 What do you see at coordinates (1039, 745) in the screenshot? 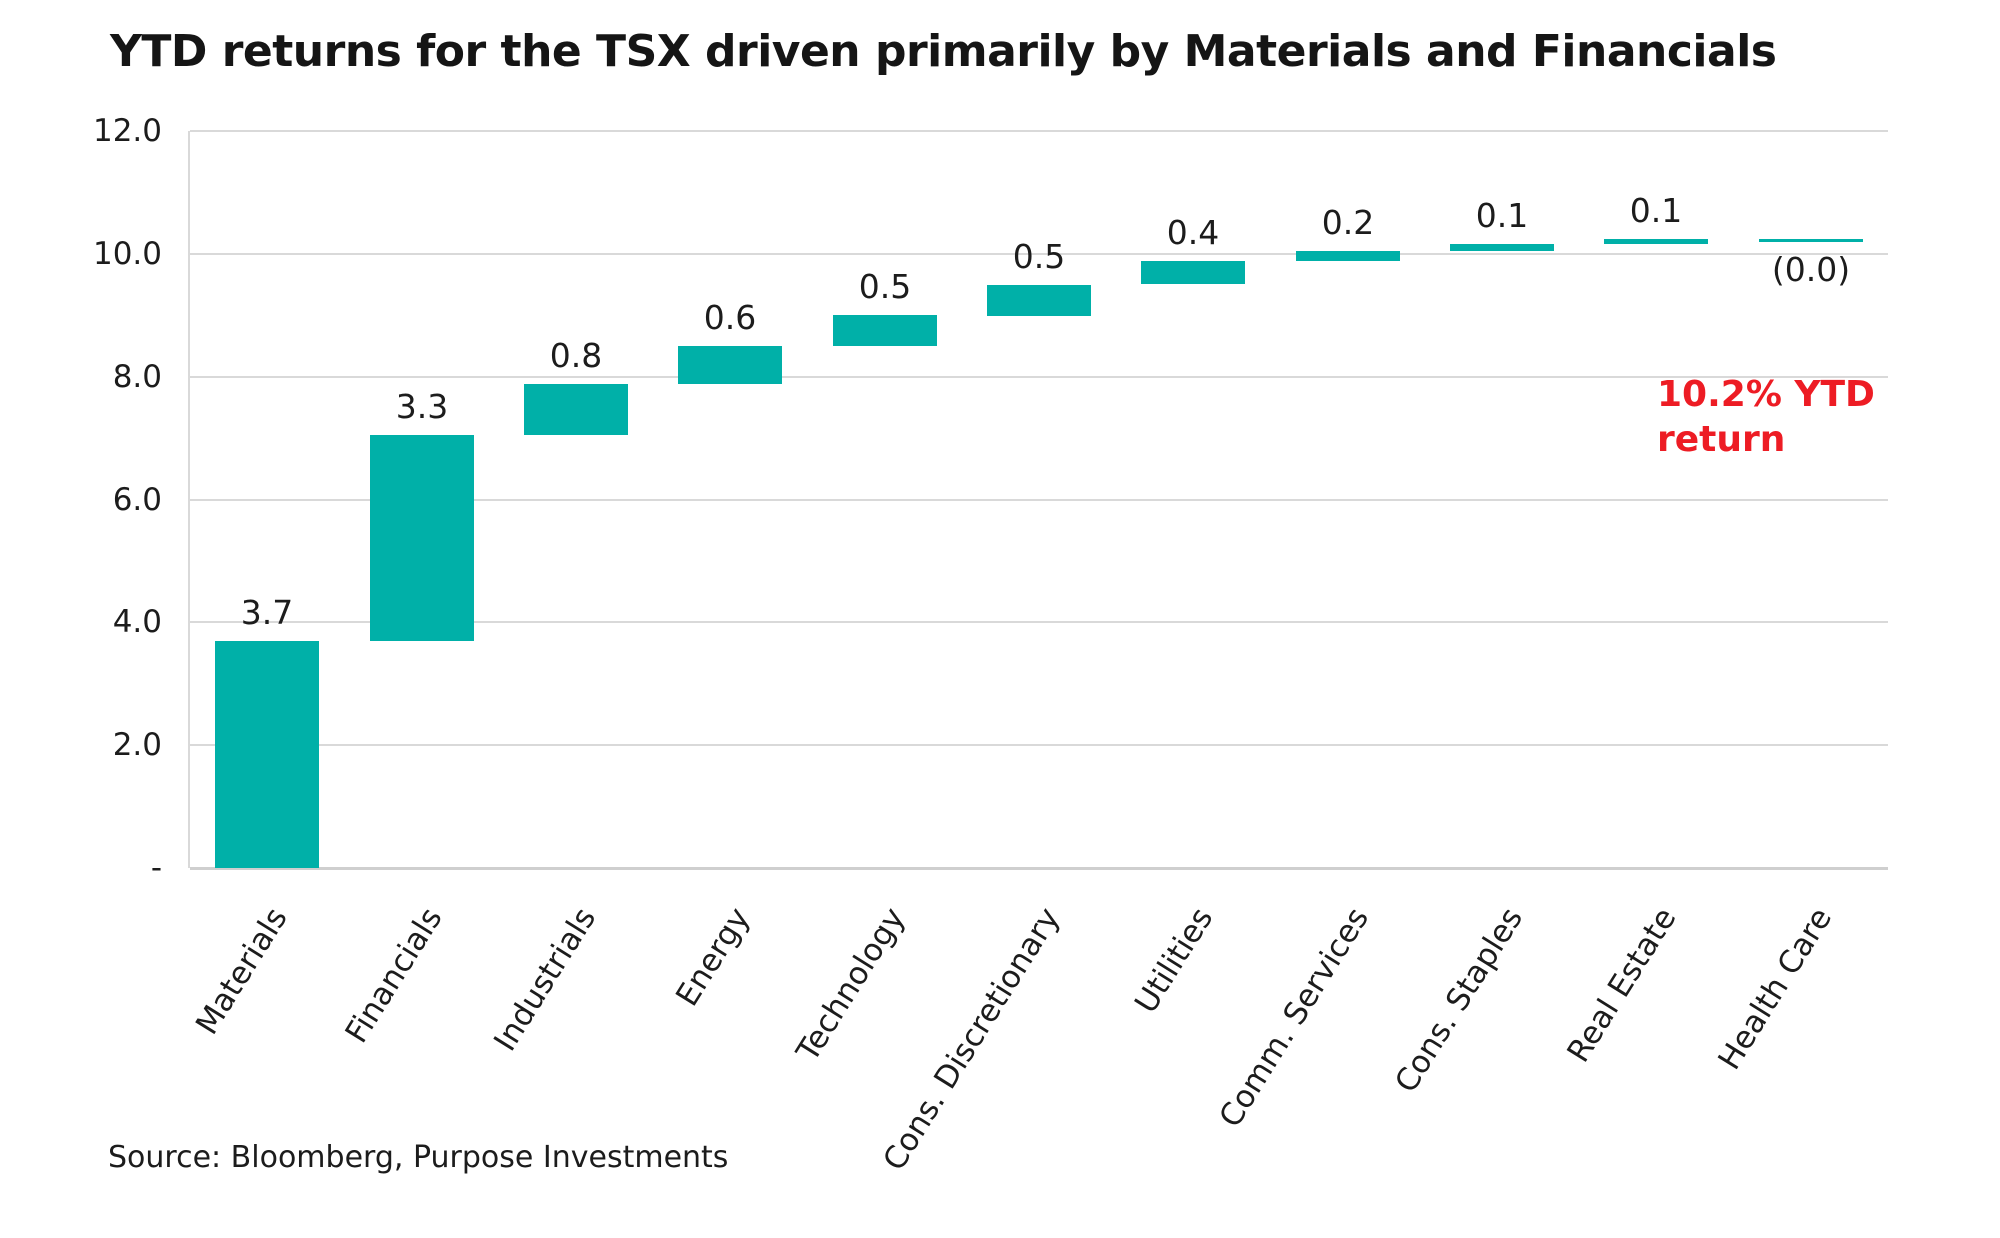
I see `gridline-y-2.0` at bounding box center [1039, 745].